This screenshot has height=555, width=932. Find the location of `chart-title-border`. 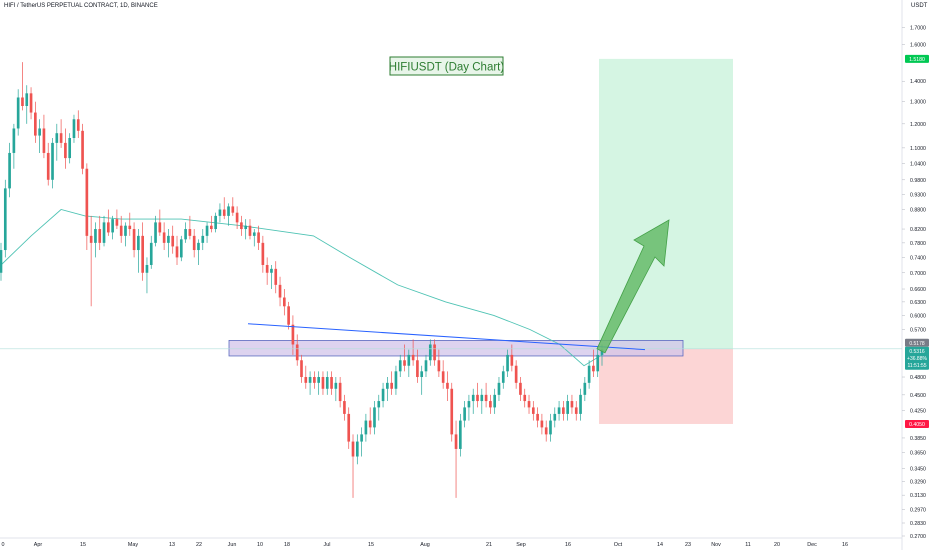

chart-title-border is located at coordinates (446, 66).